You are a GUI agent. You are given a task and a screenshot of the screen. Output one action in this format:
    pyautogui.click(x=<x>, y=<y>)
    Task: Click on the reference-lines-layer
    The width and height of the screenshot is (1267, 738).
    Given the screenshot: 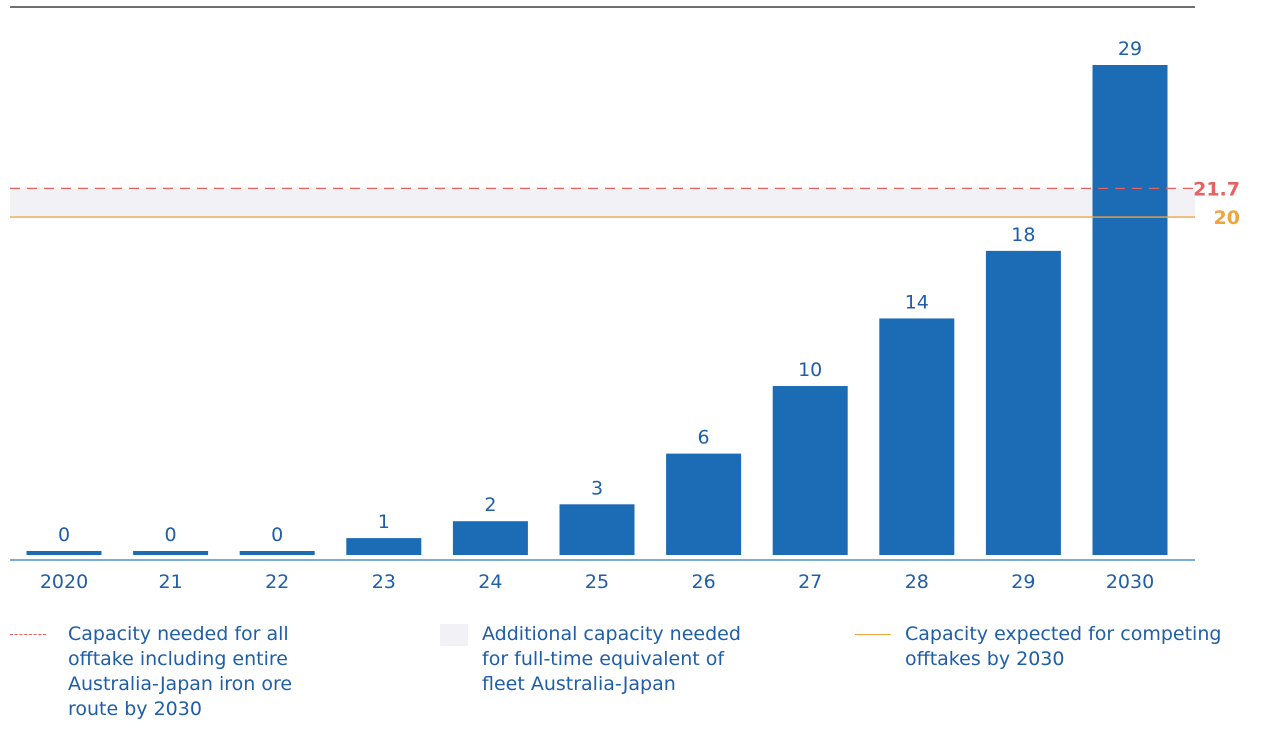 What is the action you would take?
    pyautogui.click(x=602, y=202)
    